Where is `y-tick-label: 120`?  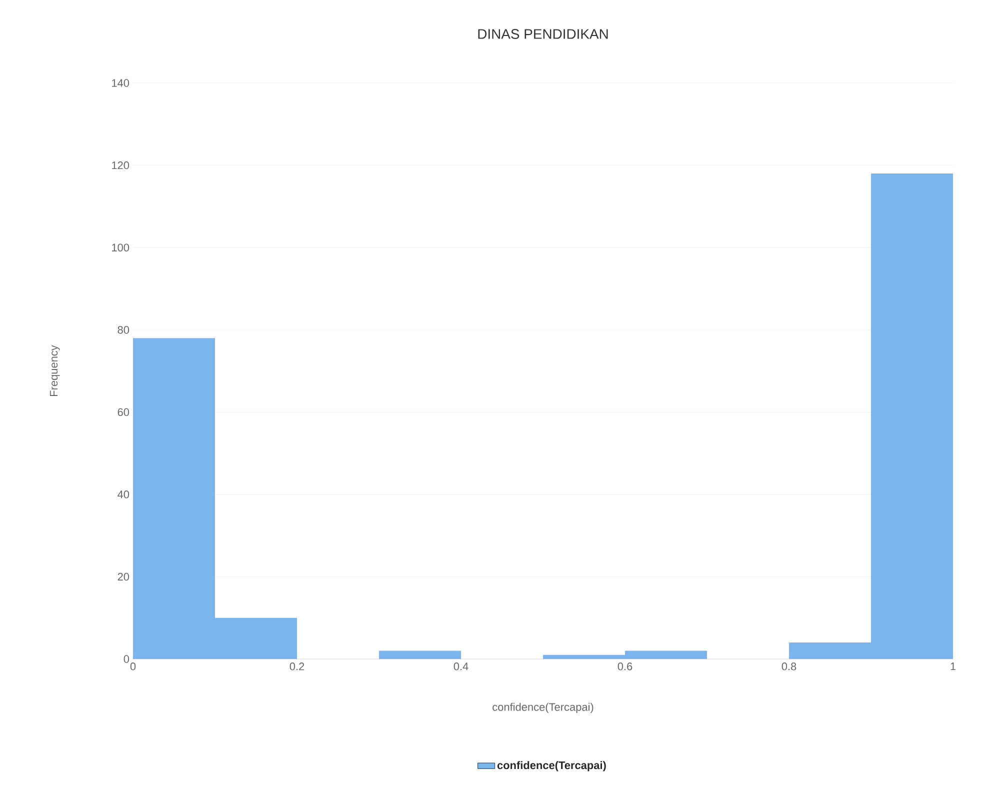 y-tick-label: 120 is located at coordinates (121, 165).